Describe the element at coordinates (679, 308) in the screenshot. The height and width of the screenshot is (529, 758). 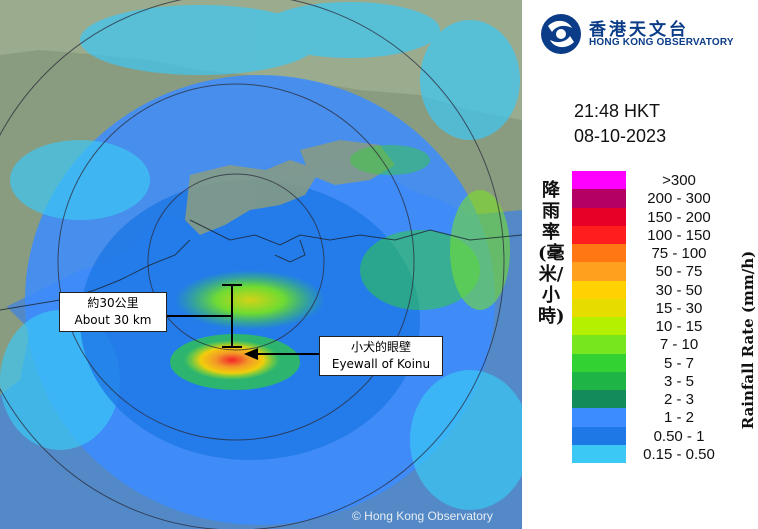
I see `legend-label: 15 - 30` at that location.